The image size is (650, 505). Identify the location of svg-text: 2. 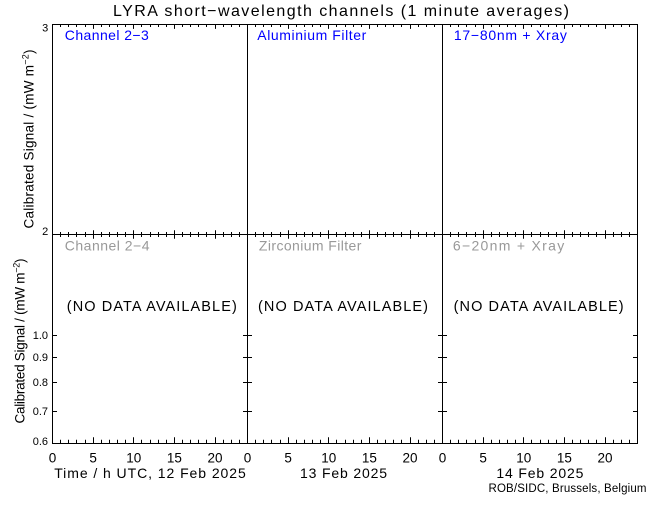
(45, 232).